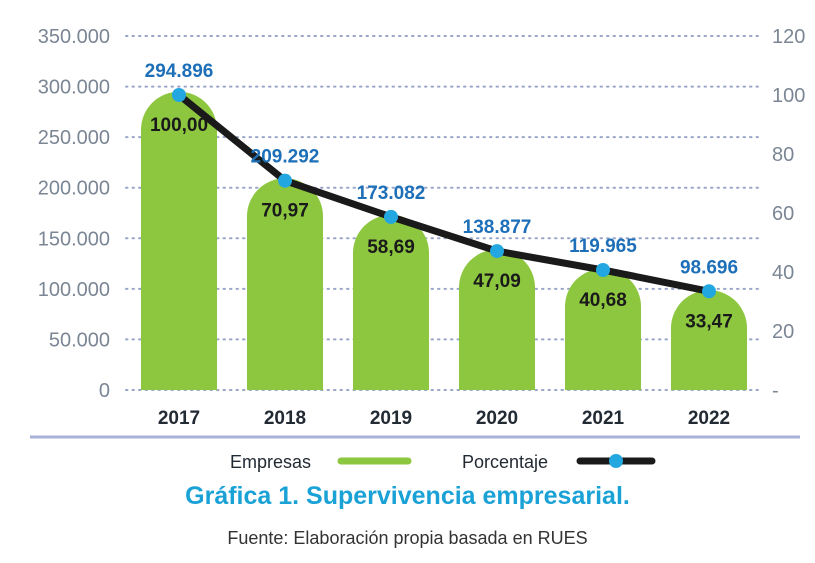  What do you see at coordinates (74, 138) in the screenshot?
I see `y-left-tick-label: 250.000` at bounding box center [74, 138].